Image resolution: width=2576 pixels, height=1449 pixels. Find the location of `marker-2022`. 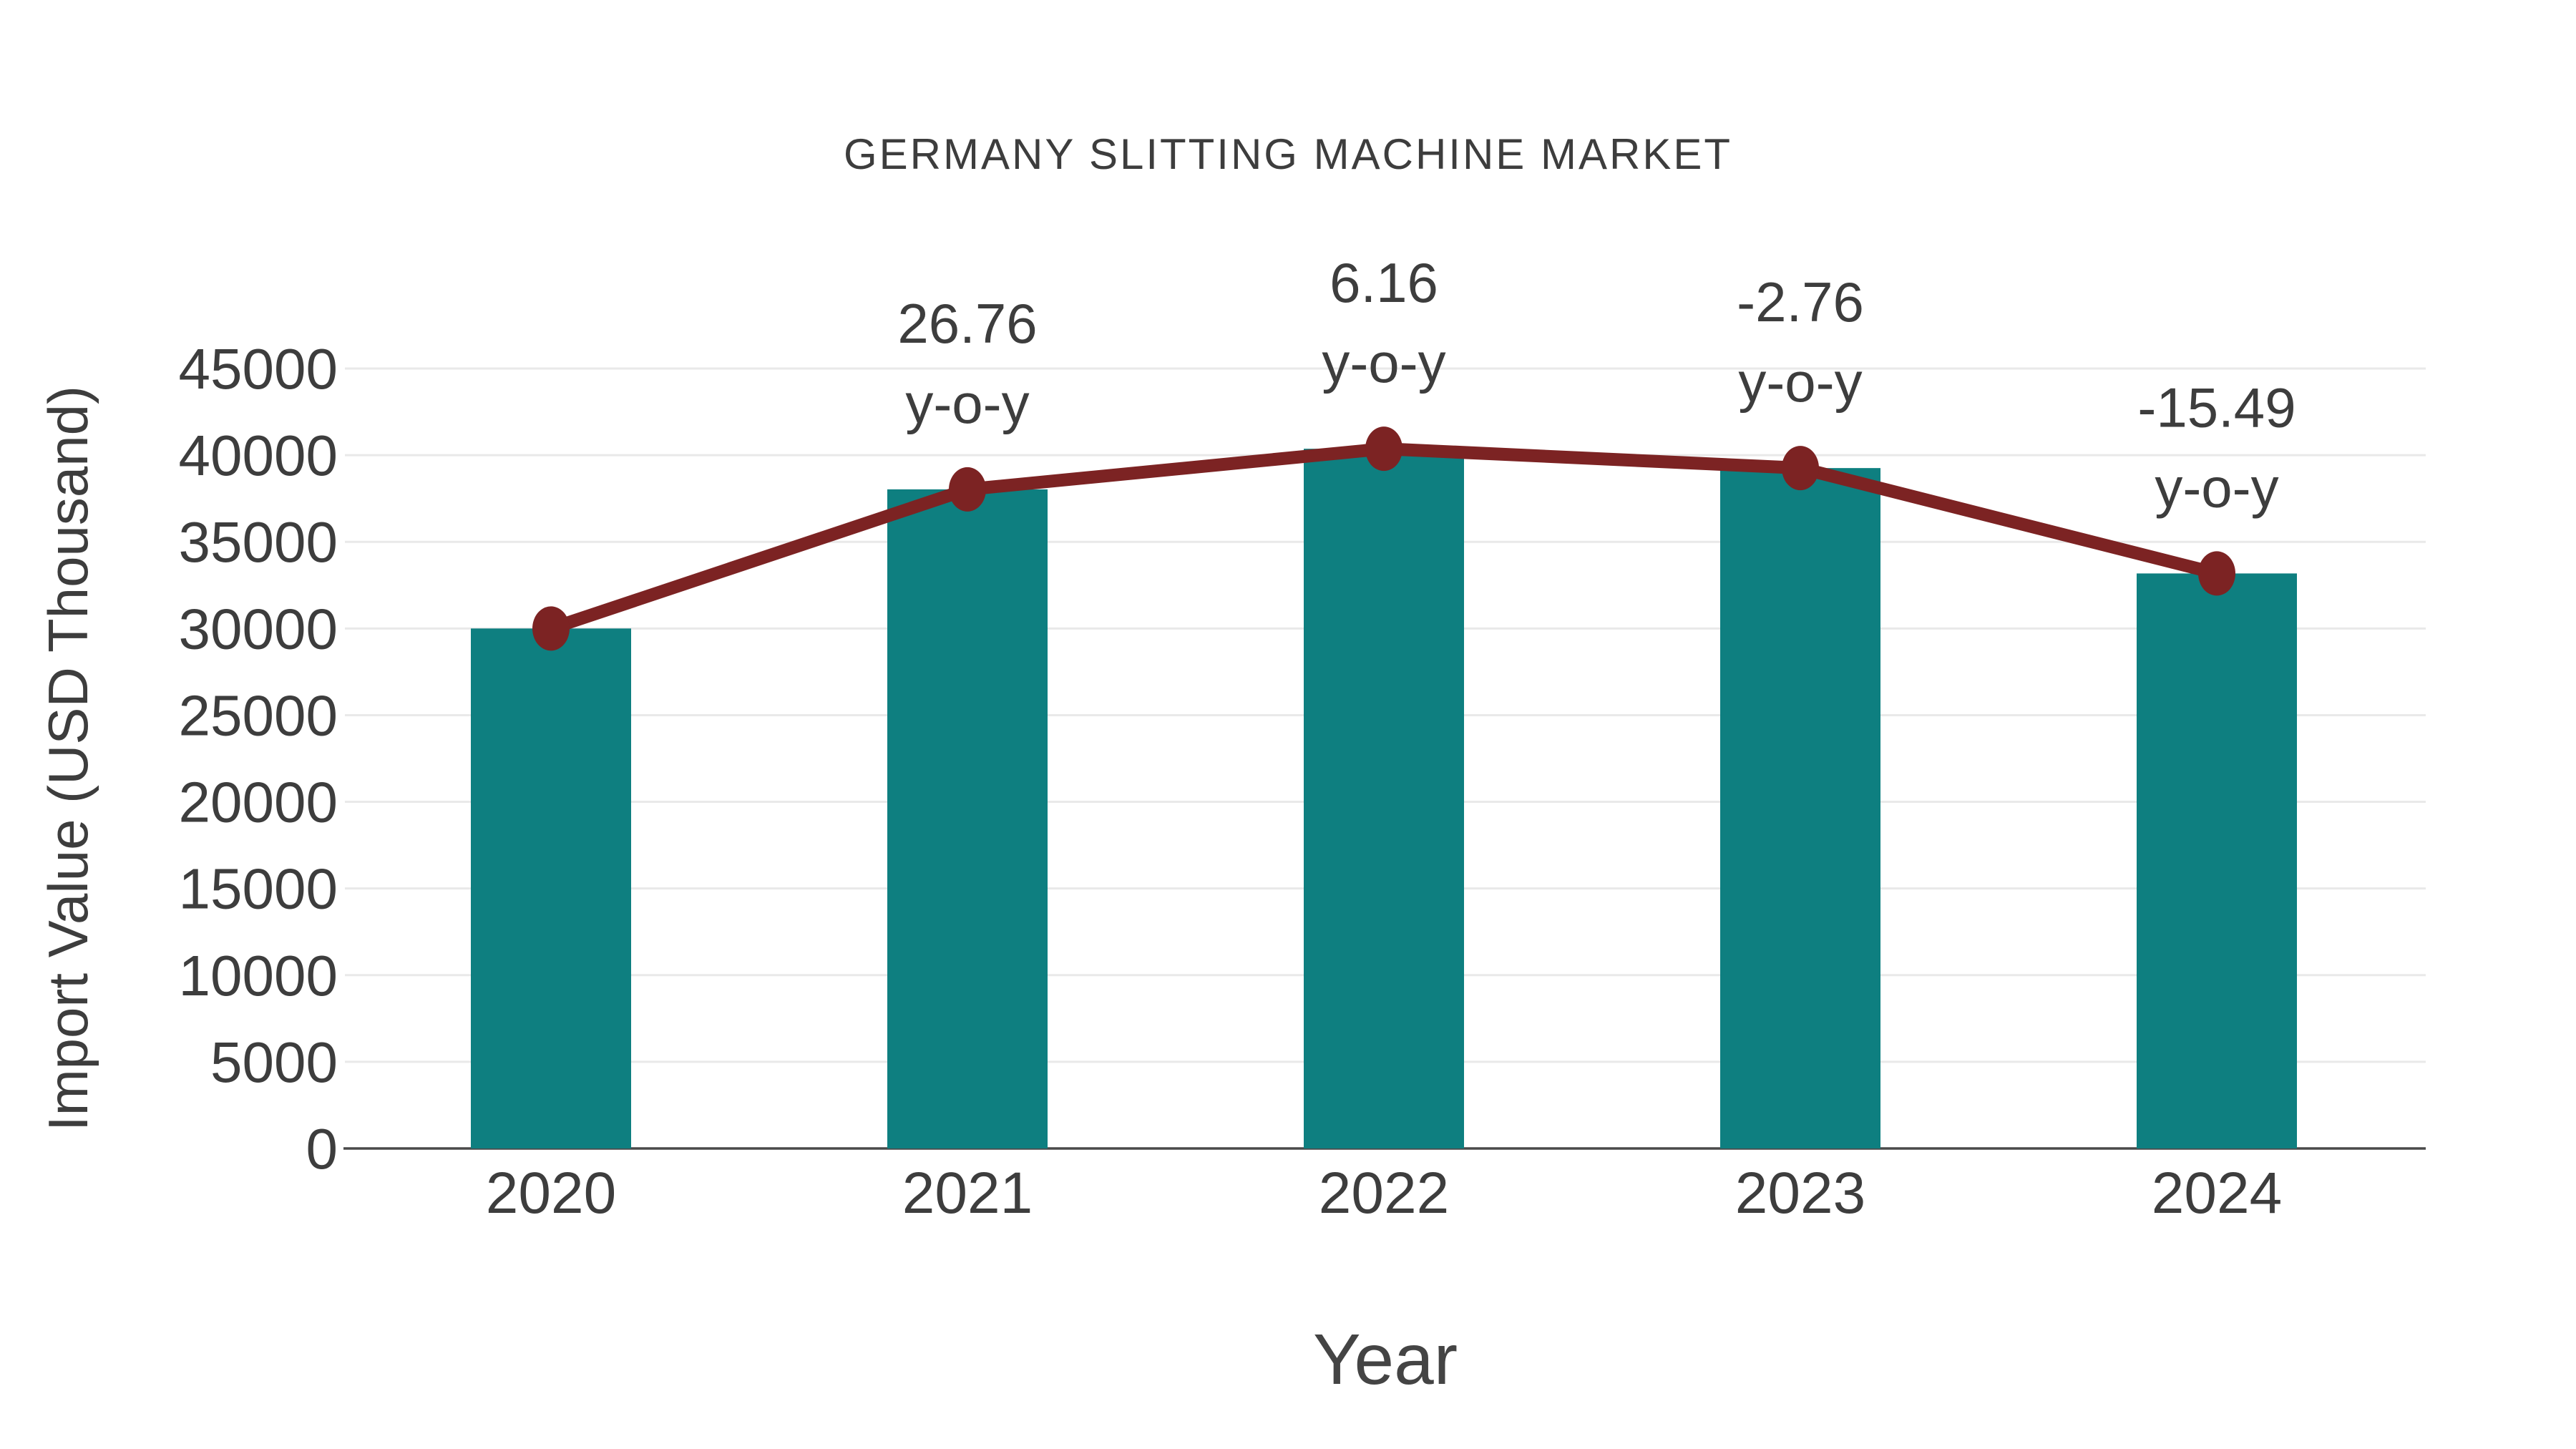

marker-2022 is located at coordinates (1383, 449).